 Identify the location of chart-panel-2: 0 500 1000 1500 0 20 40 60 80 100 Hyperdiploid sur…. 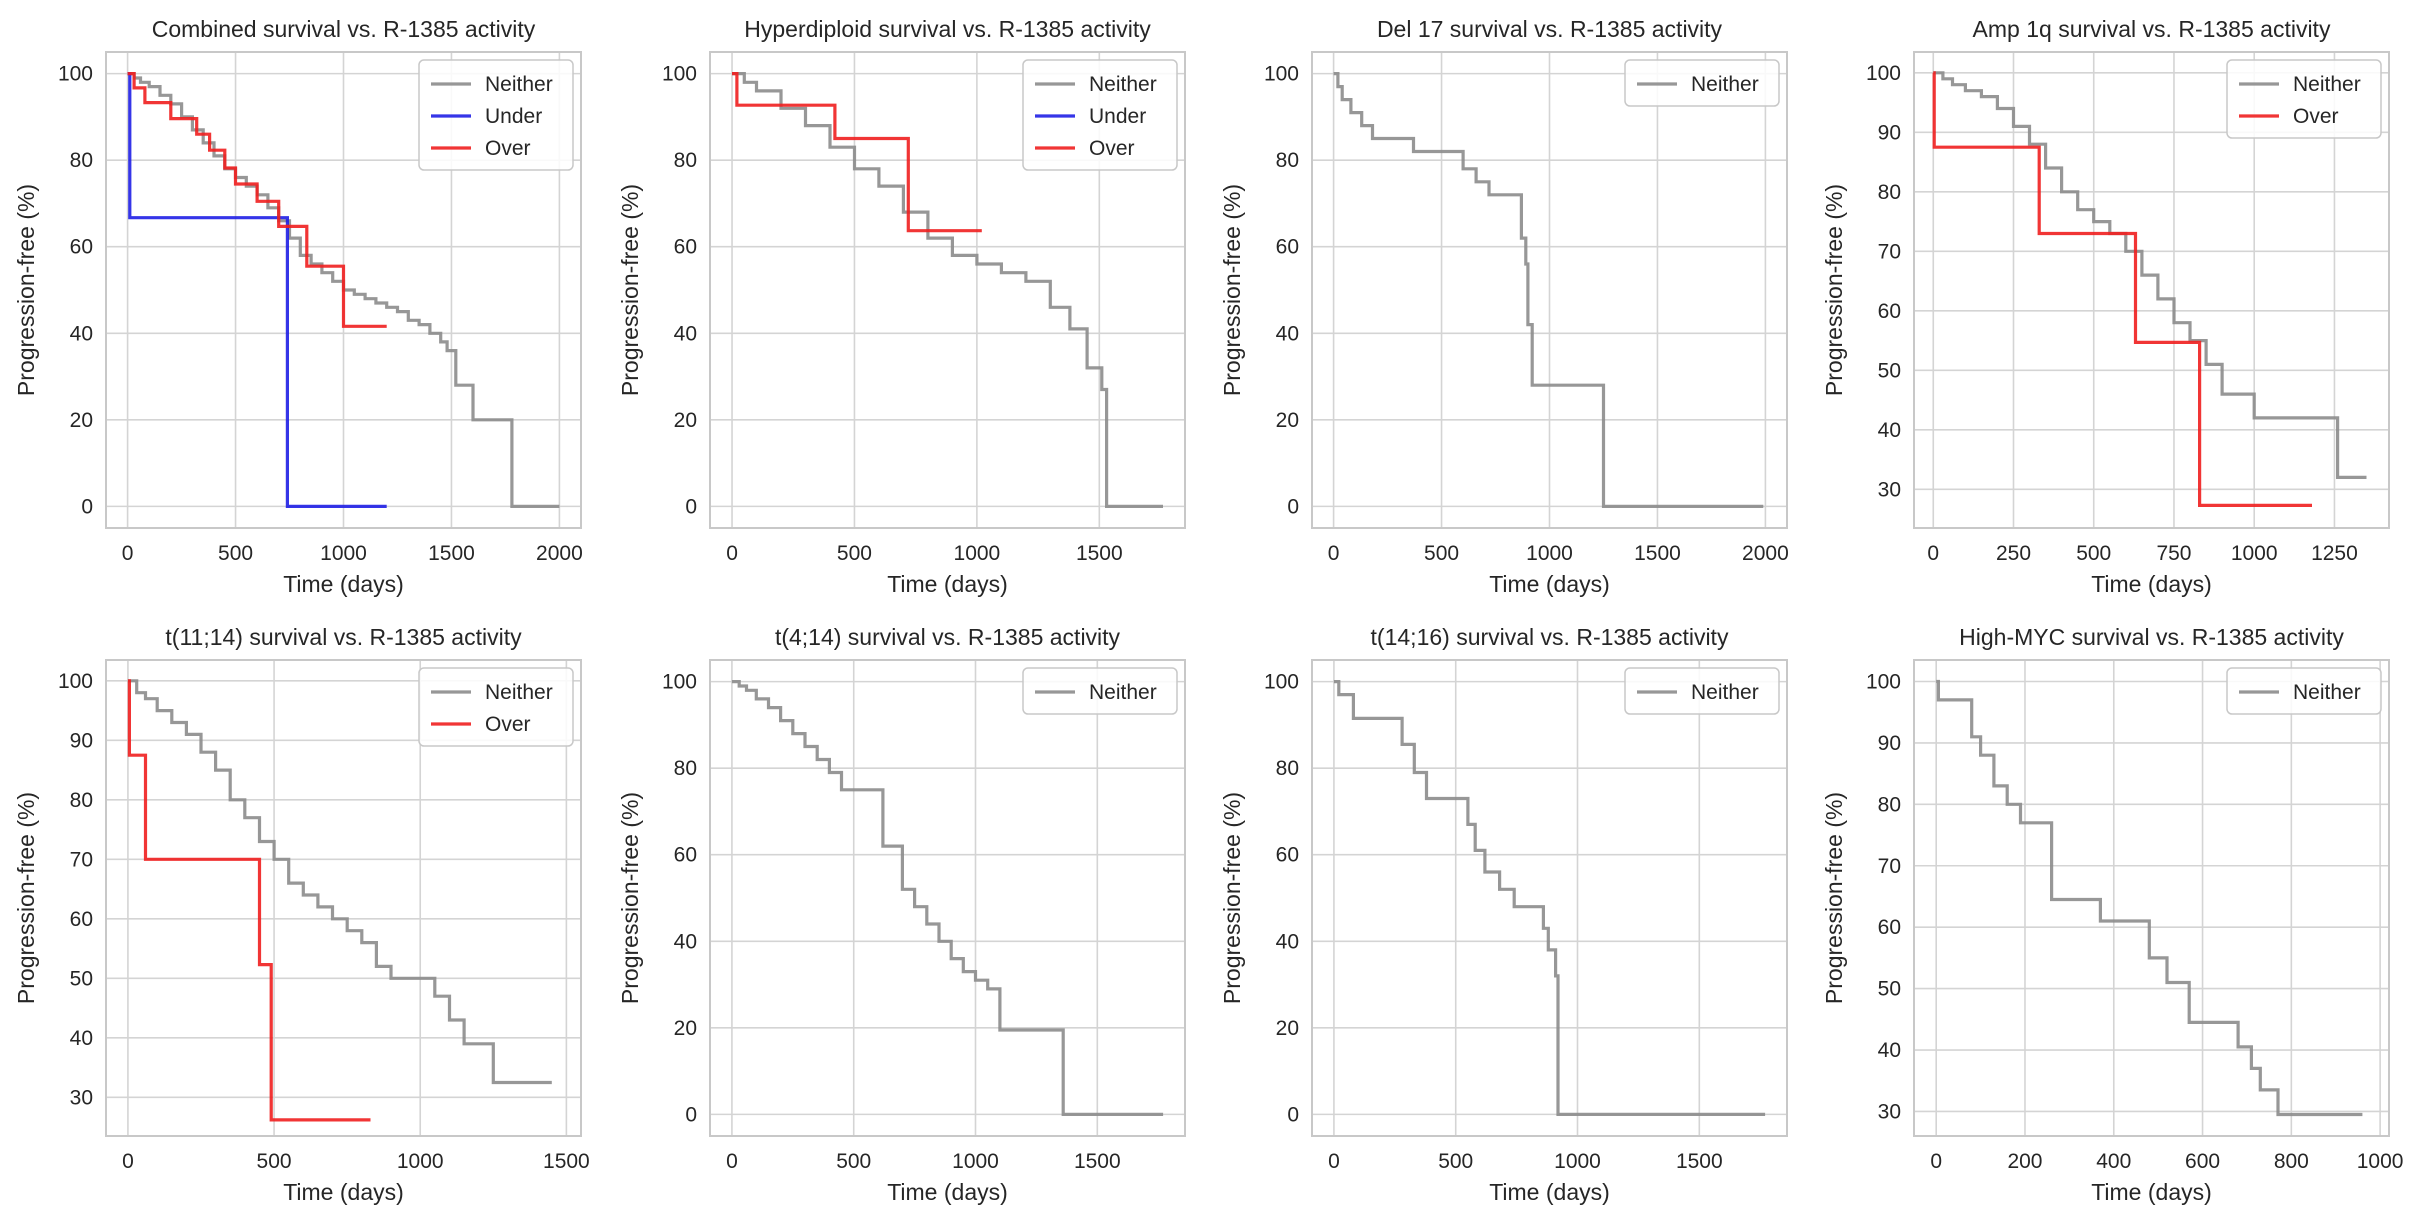
(901, 306).